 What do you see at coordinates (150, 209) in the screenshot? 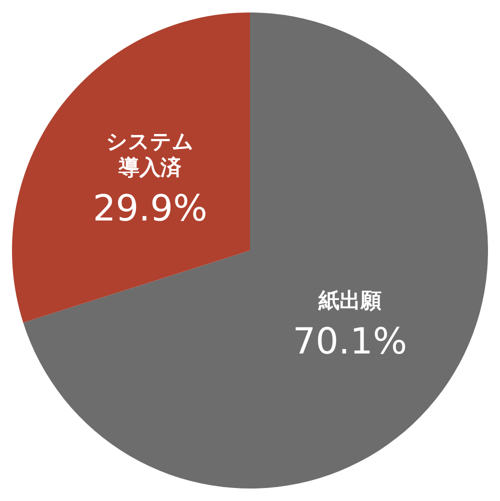
I see `data-label: 29.9%` at bounding box center [150, 209].